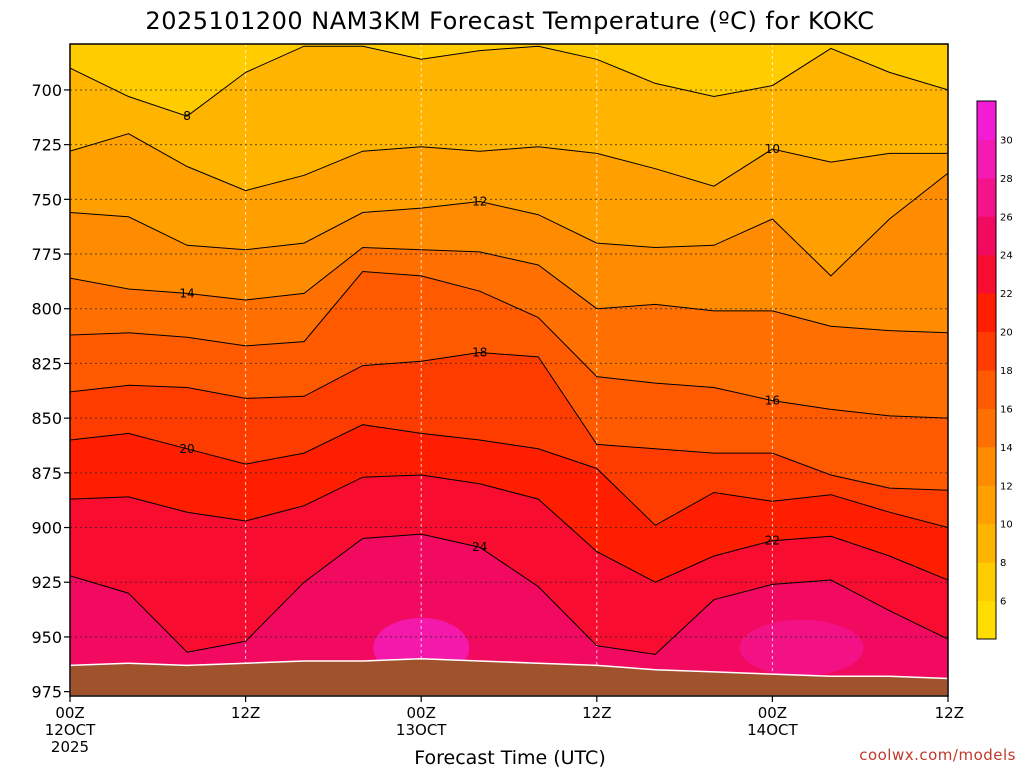  I want to click on x-tick-label-h24-1: 00Z, so click(421, 713).